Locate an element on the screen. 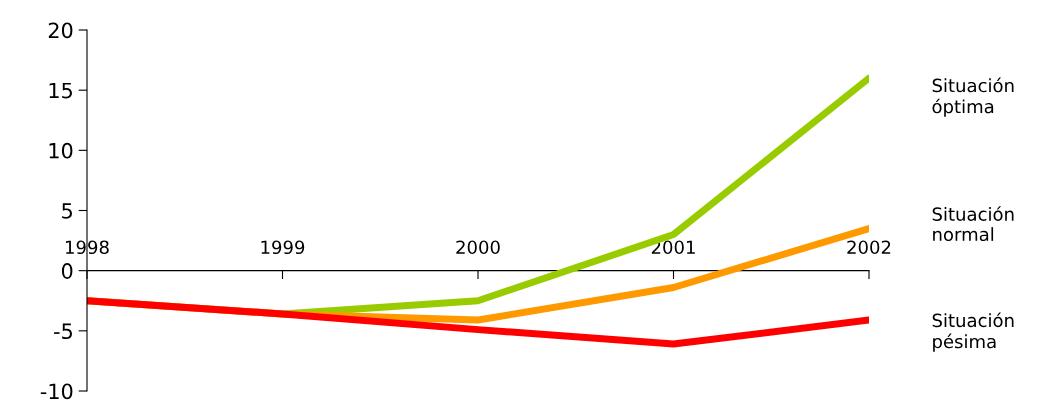 The image size is (1045, 401). y-tick-label: -10 is located at coordinates (56, 391).